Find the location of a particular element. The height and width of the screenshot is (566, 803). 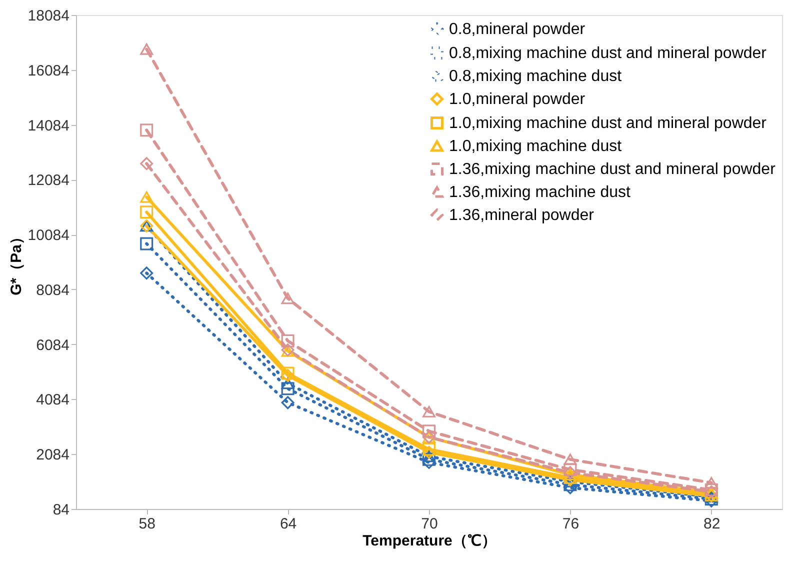

legend-label: 1.0,mixing machine dust and mineral powder is located at coordinates (608, 123).